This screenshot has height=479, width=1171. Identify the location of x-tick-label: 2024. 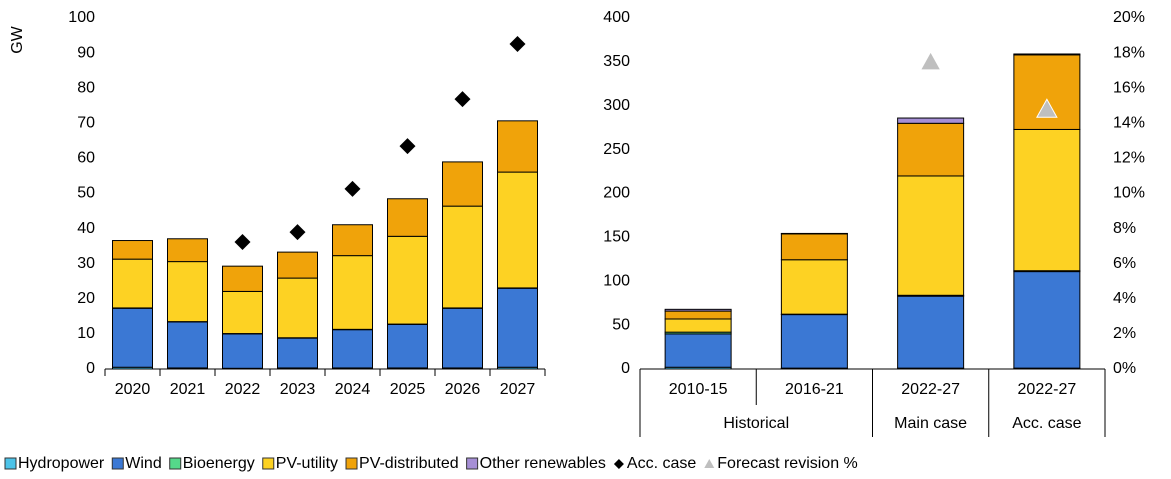
(353, 389).